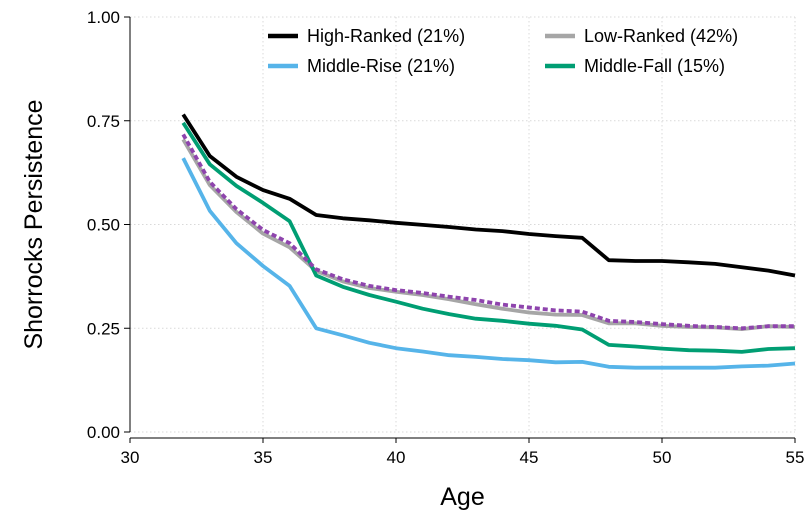  Describe the element at coordinates (396, 457) in the screenshot. I see `x-tick-label: 40` at that location.